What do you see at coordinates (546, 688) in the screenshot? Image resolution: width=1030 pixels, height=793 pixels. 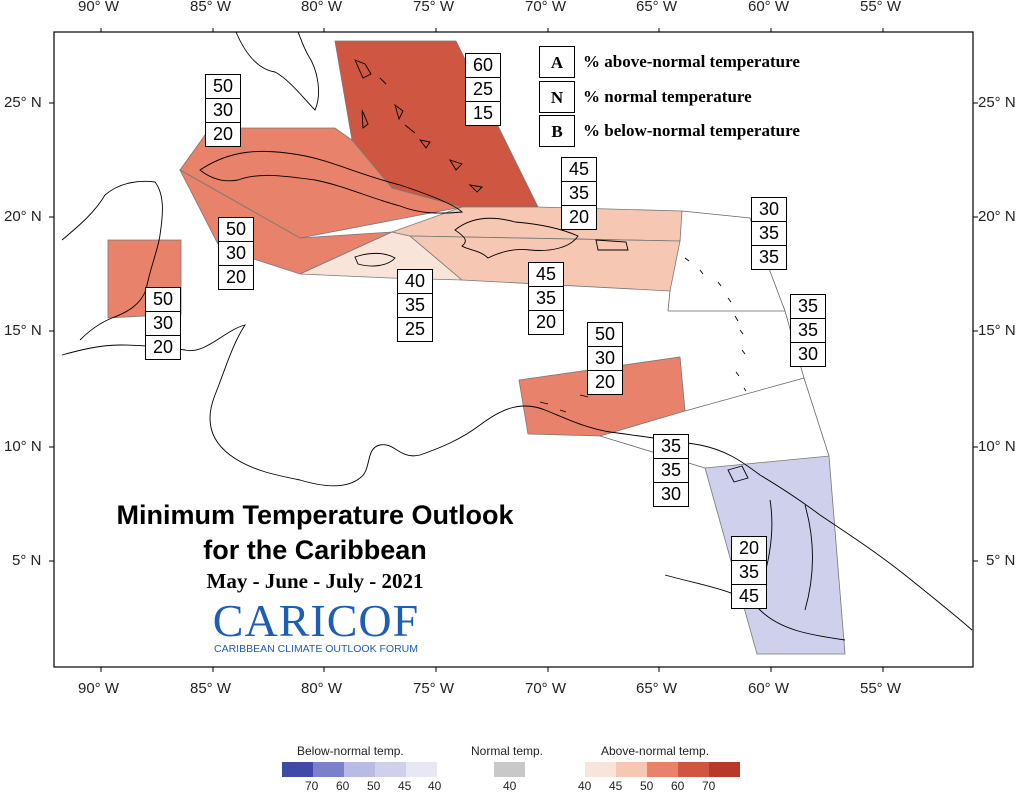 I see `x-tick-label-bottom: 70° W` at bounding box center [546, 688].